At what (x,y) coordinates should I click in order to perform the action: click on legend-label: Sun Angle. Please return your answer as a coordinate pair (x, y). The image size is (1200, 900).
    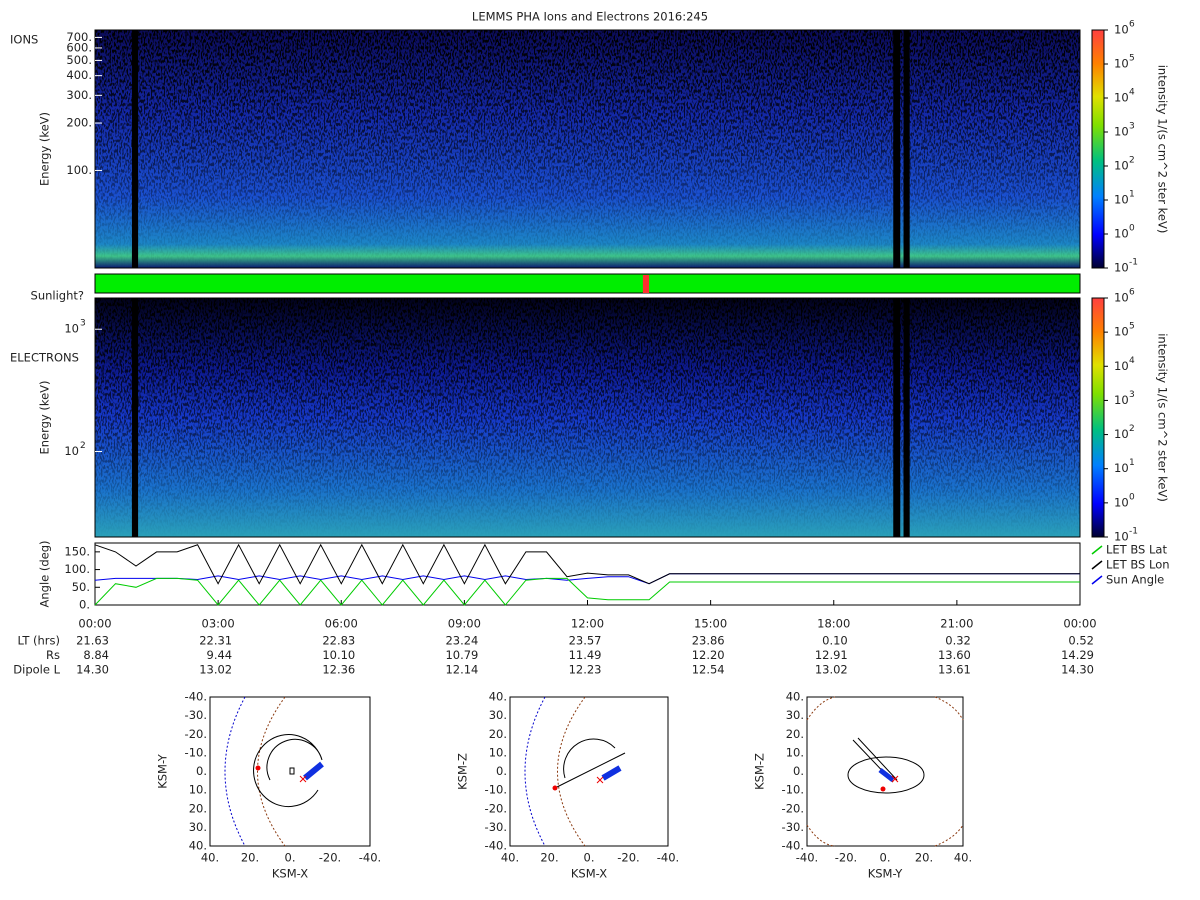
    Looking at the image, I should click on (1135, 580).